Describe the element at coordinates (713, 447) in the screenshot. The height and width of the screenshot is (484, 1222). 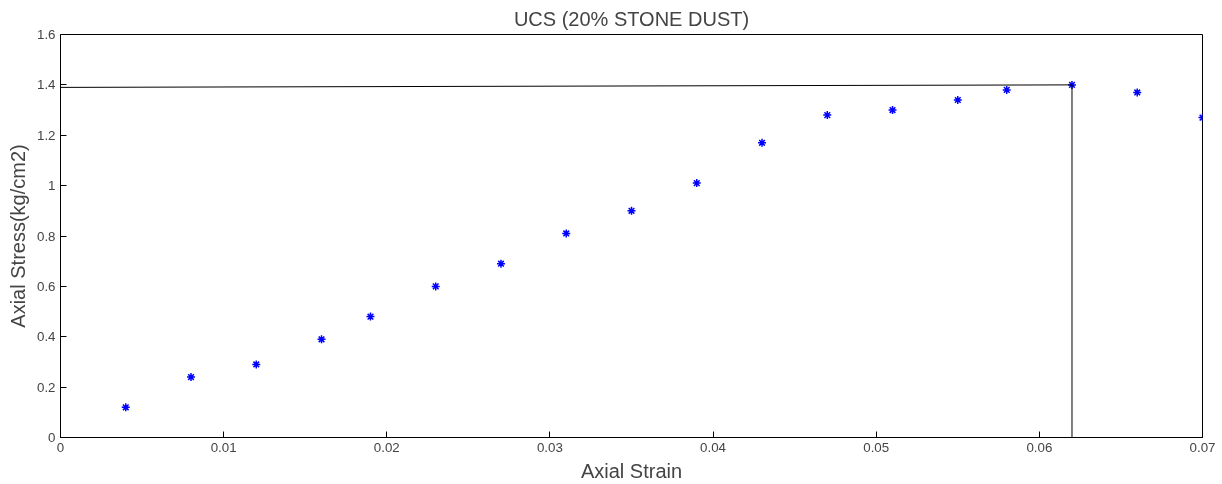
I see `x-tick-label: 0.04` at that location.